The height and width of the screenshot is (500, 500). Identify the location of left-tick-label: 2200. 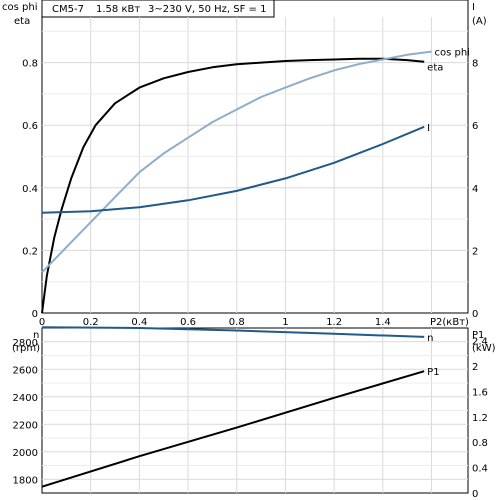
(25, 425).